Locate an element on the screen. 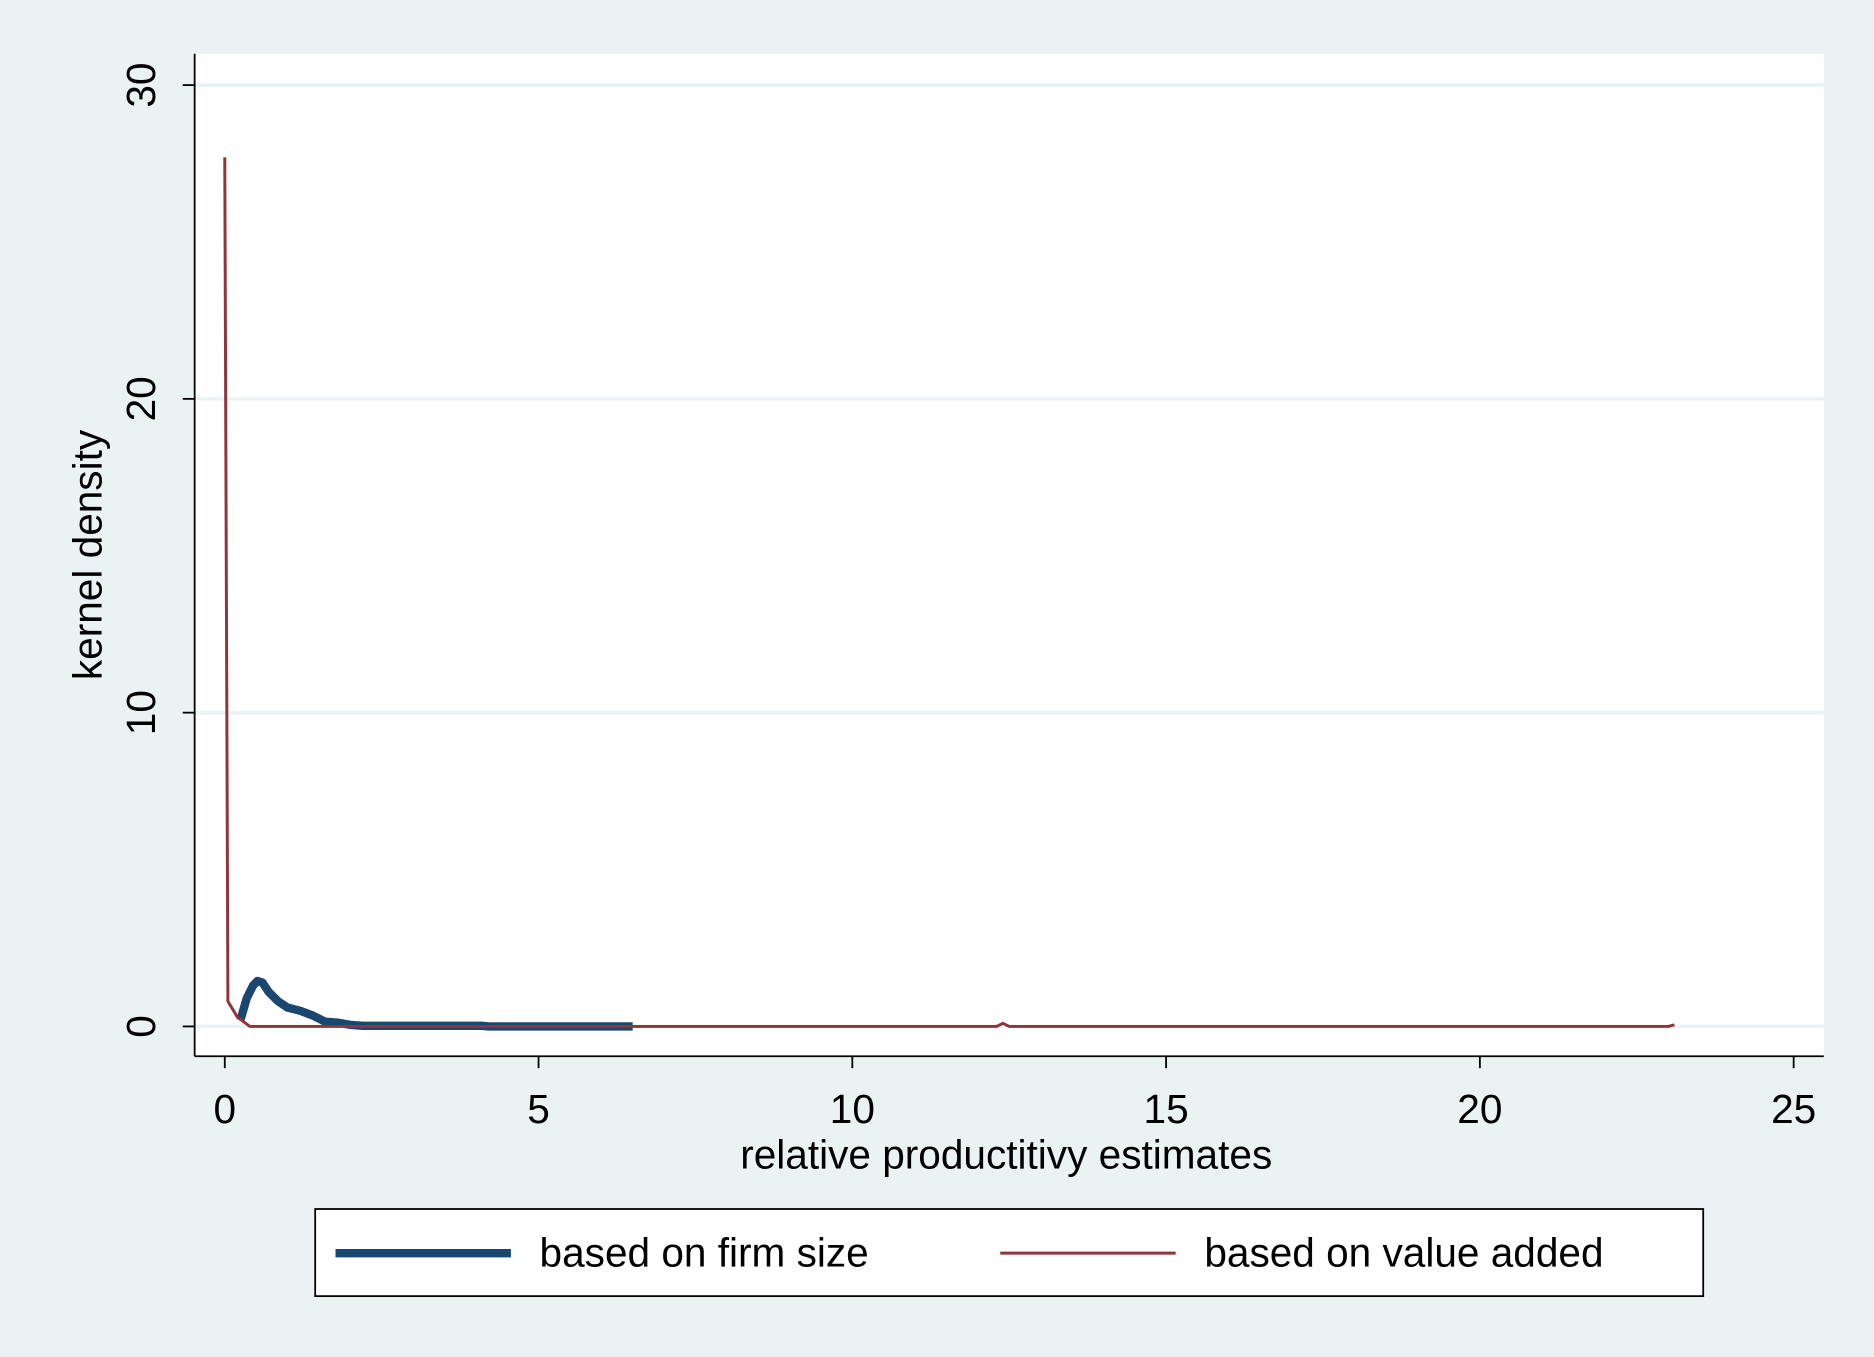 The width and height of the screenshot is (1874, 1357). y-tick-label: 30 is located at coordinates (141, 85).